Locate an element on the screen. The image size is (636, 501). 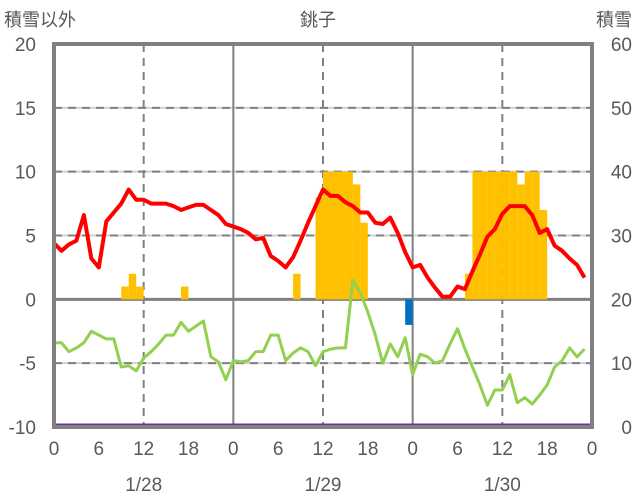
left-tick-label: 5 is located at coordinates (30, 237).